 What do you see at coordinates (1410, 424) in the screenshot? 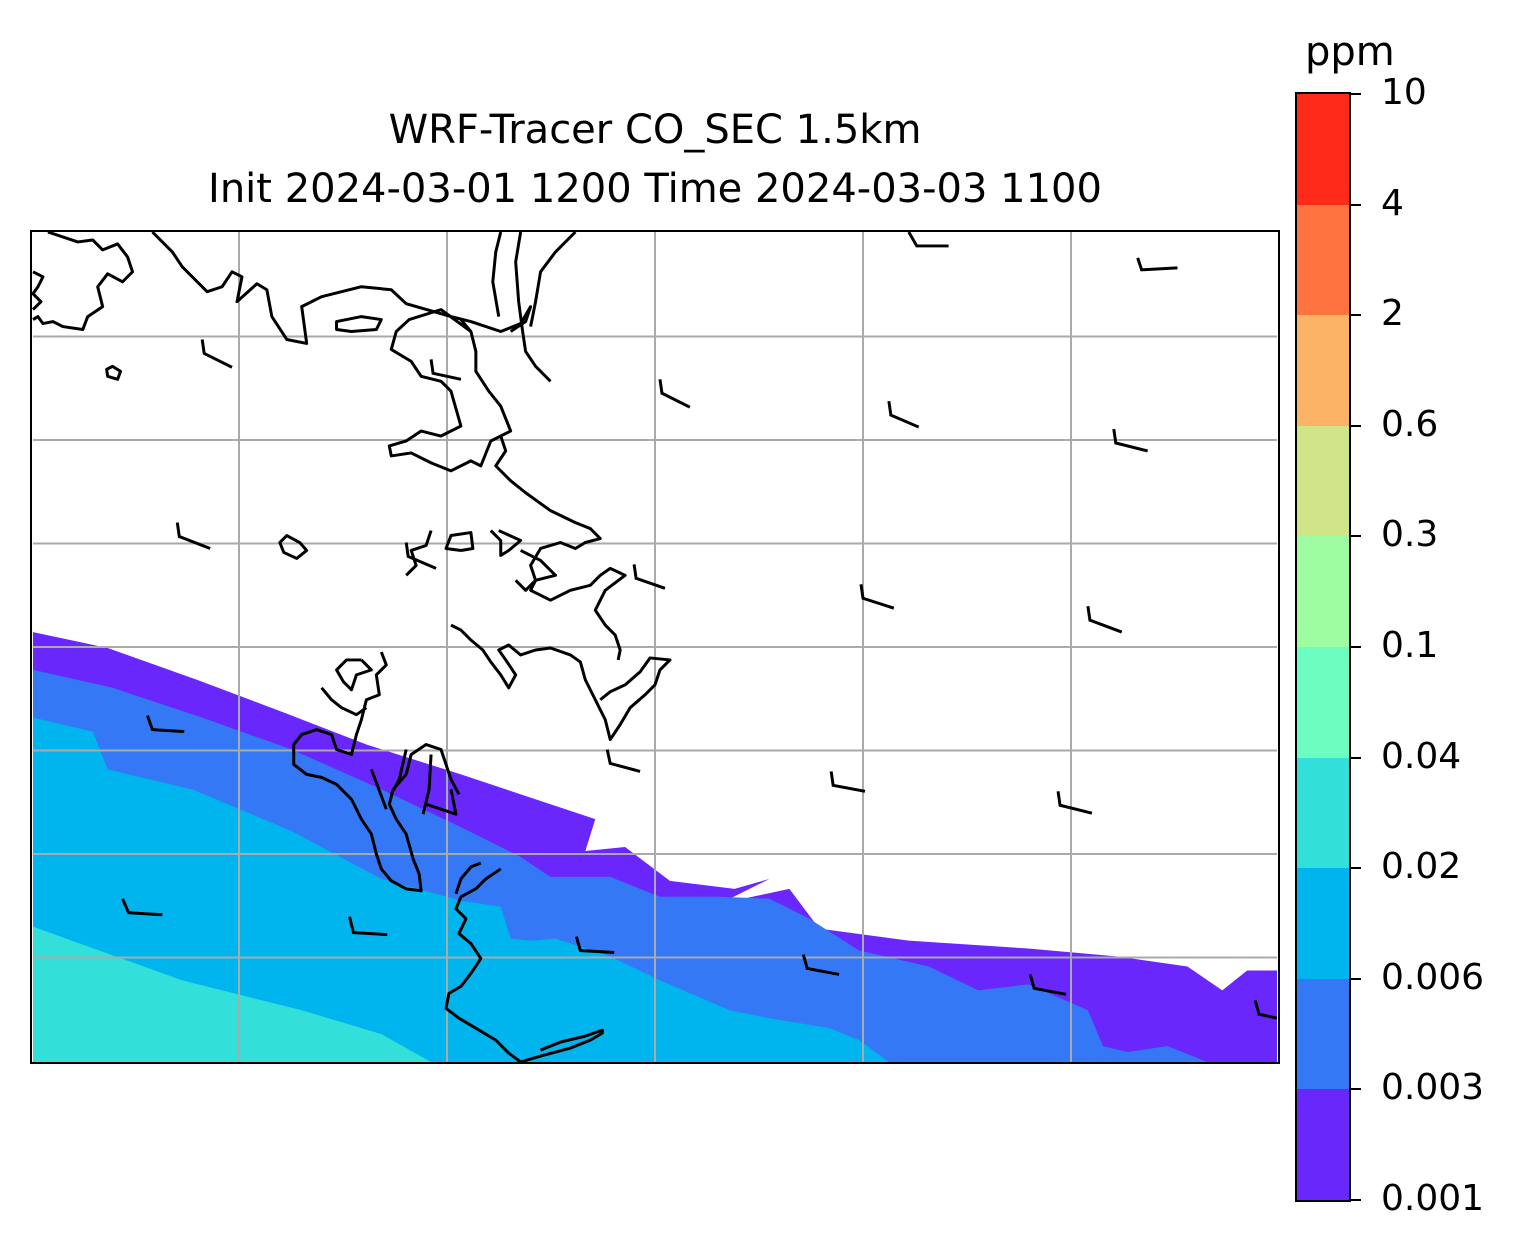
I see `colorbar-tick-label: 0.6` at bounding box center [1410, 424].